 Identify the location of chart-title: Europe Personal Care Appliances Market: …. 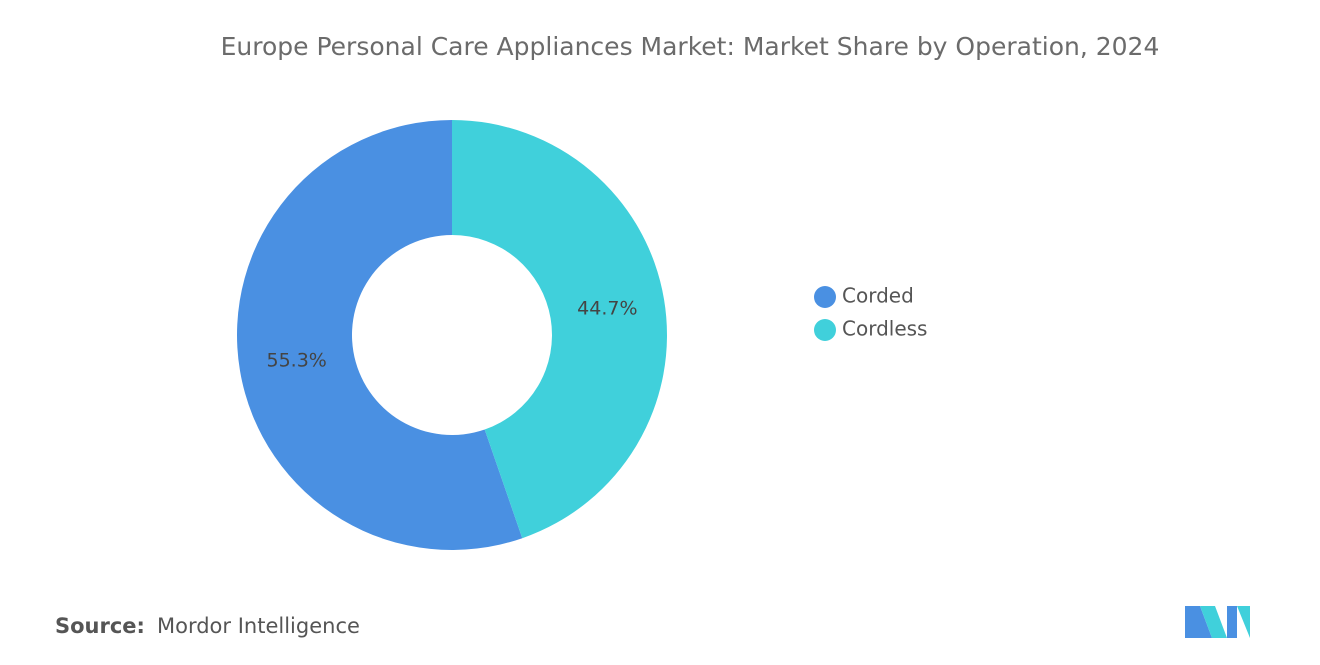
(690, 46).